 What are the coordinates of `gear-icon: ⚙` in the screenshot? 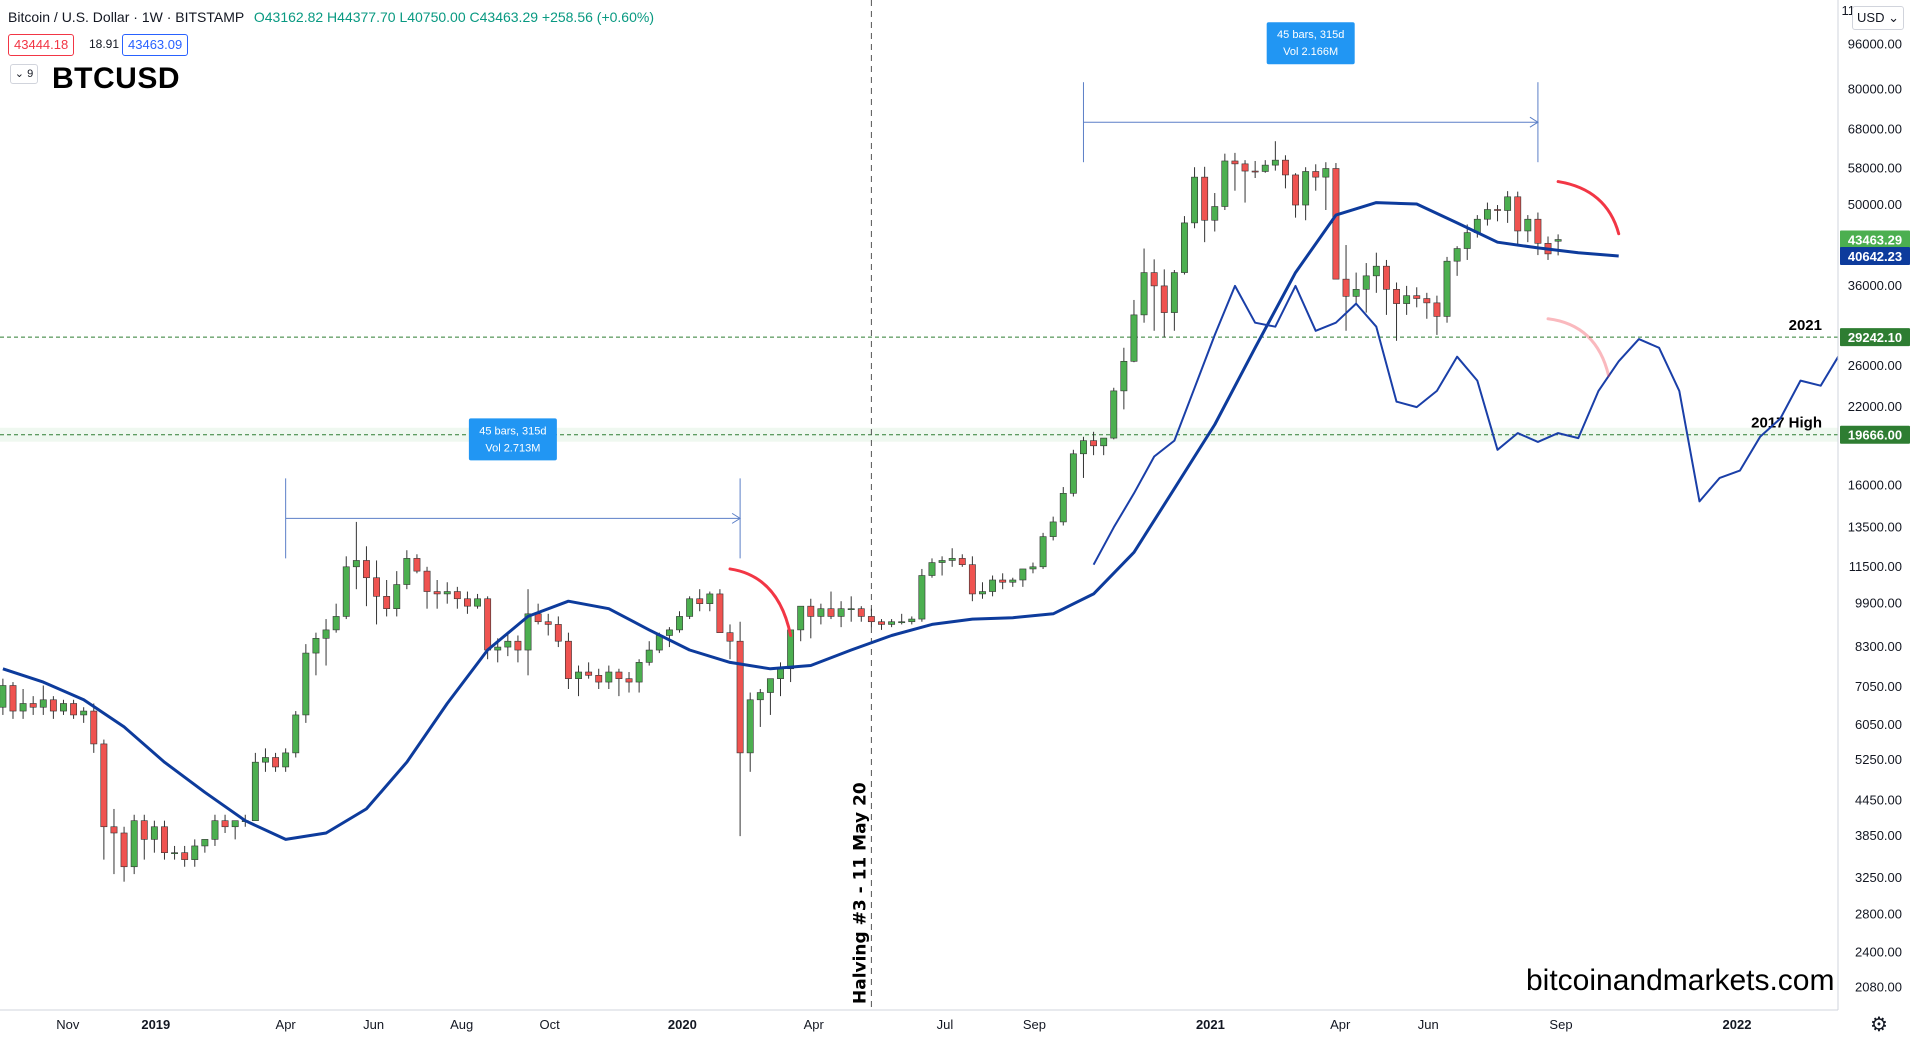 It's located at (1879, 1025).